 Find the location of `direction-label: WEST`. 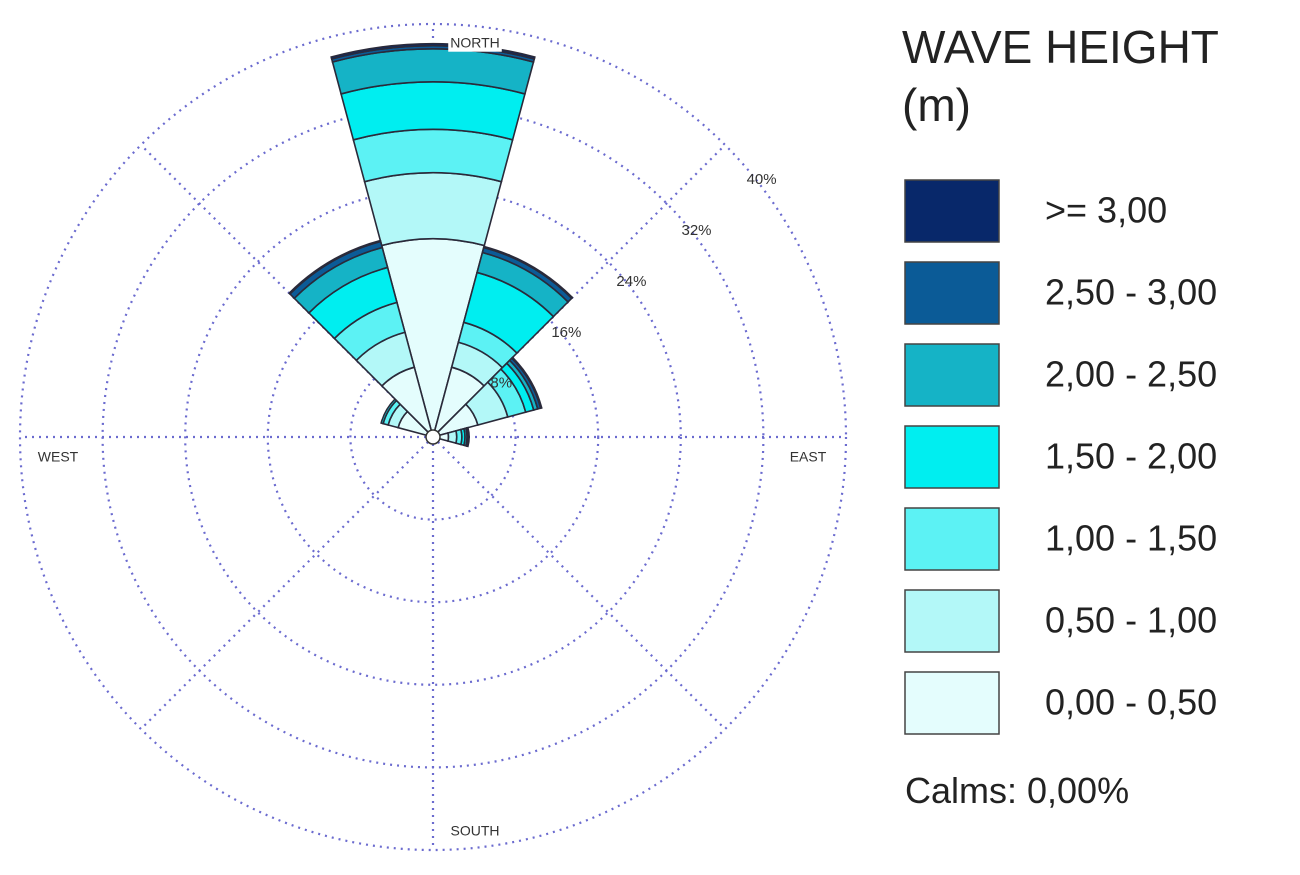

direction-label: WEST is located at coordinates (58, 457).